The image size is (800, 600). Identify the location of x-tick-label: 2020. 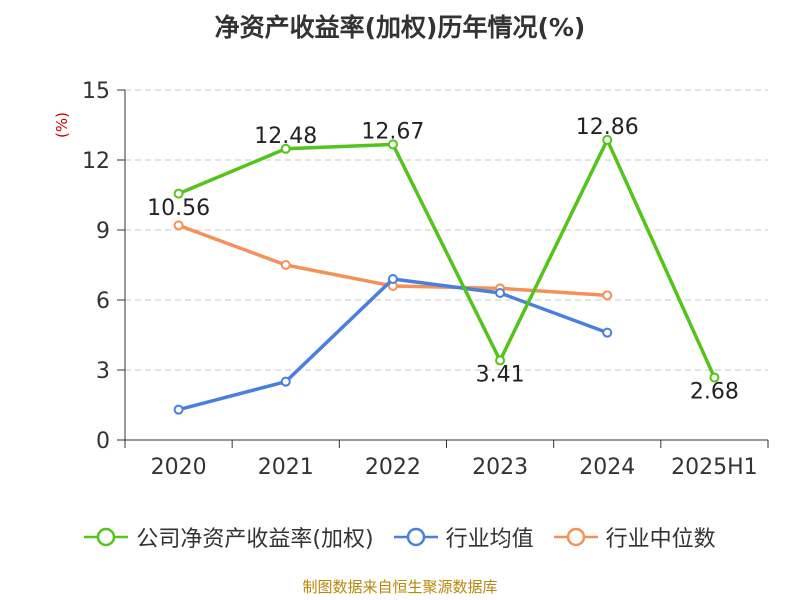
(179, 467).